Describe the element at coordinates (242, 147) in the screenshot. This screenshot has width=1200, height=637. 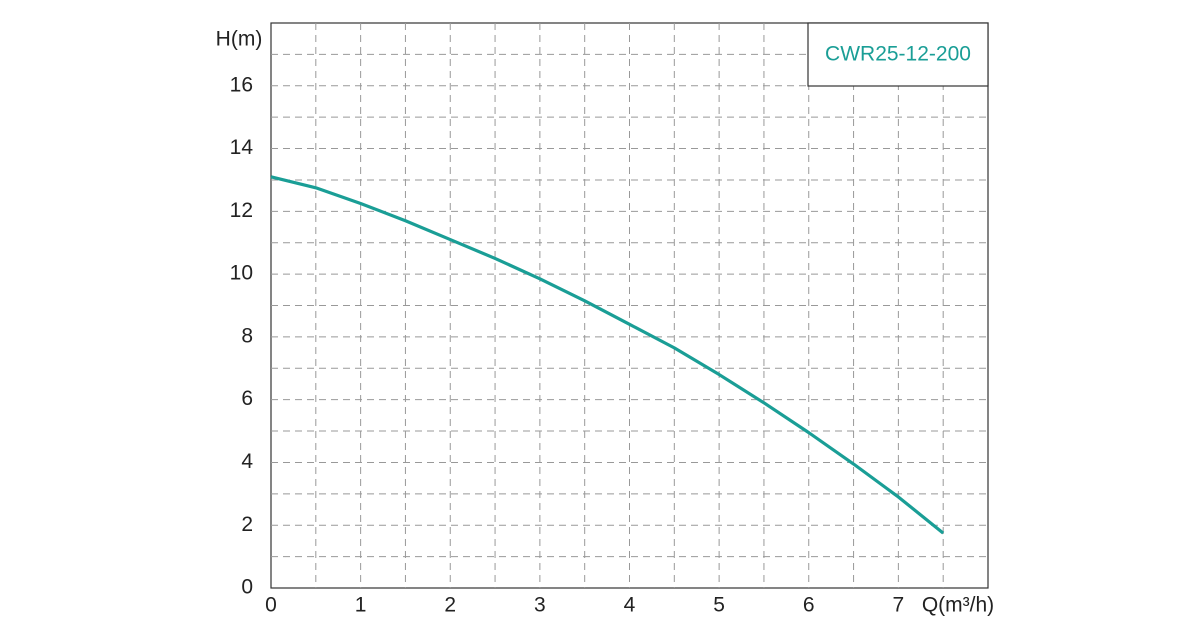
I see `y-tick-label: 14` at that location.